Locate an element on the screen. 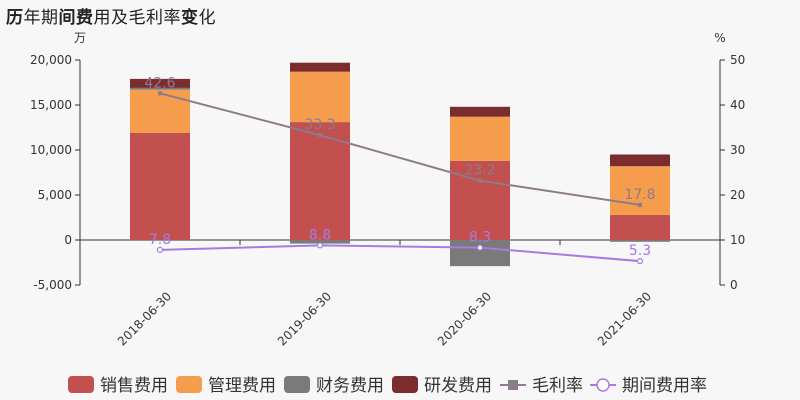 This screenshot has width=800, height=400. legend-label: 毛利率 is located at coordinates (557, 386).